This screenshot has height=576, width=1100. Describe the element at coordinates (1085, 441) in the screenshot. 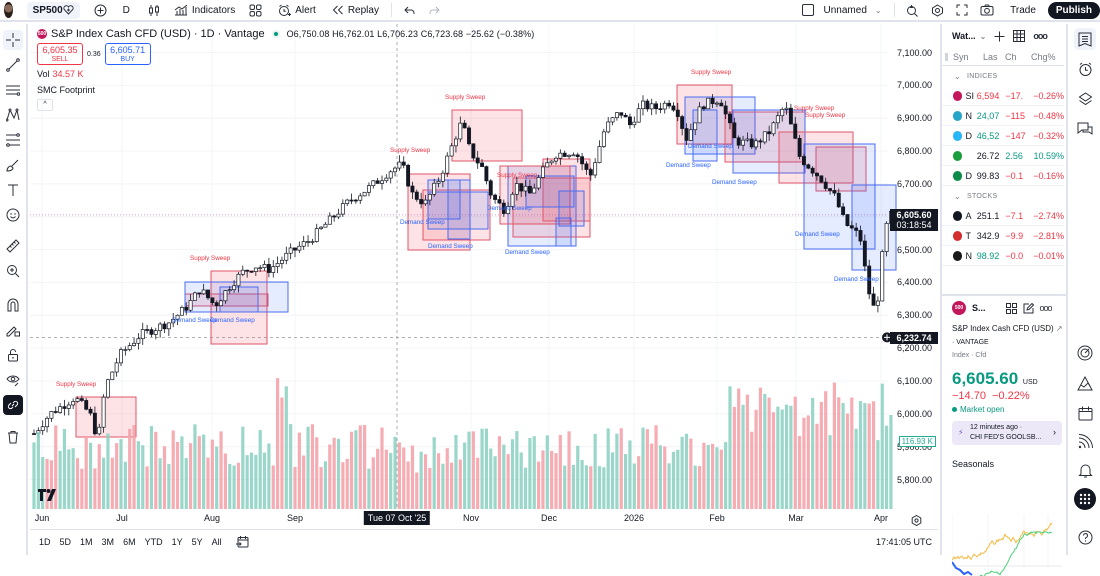

I see `news-stream-button` at that location.